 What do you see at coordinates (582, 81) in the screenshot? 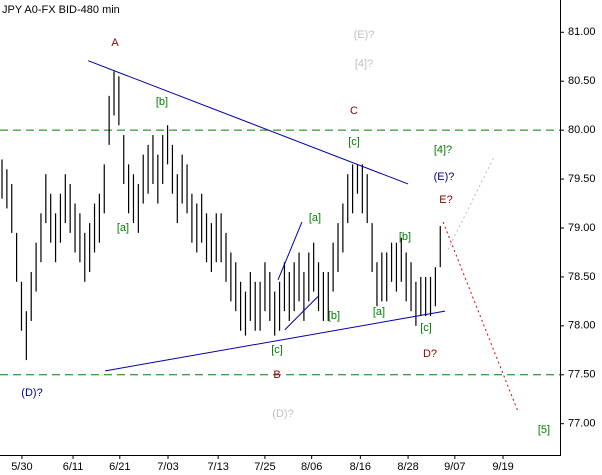
I see `y-tick-label: 80.50` at bounding box center [582, 81].